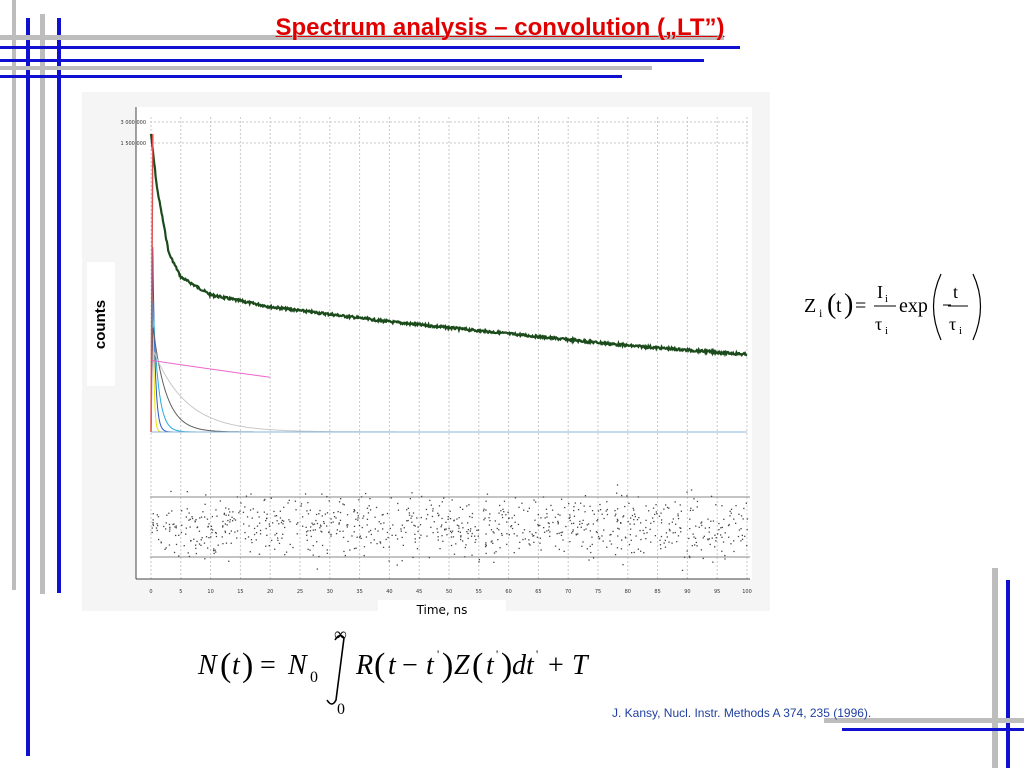 Image resolution: width=1024 pixels, height=768 pixels. I want to click on formula-z-num: I, so click(880, 292).